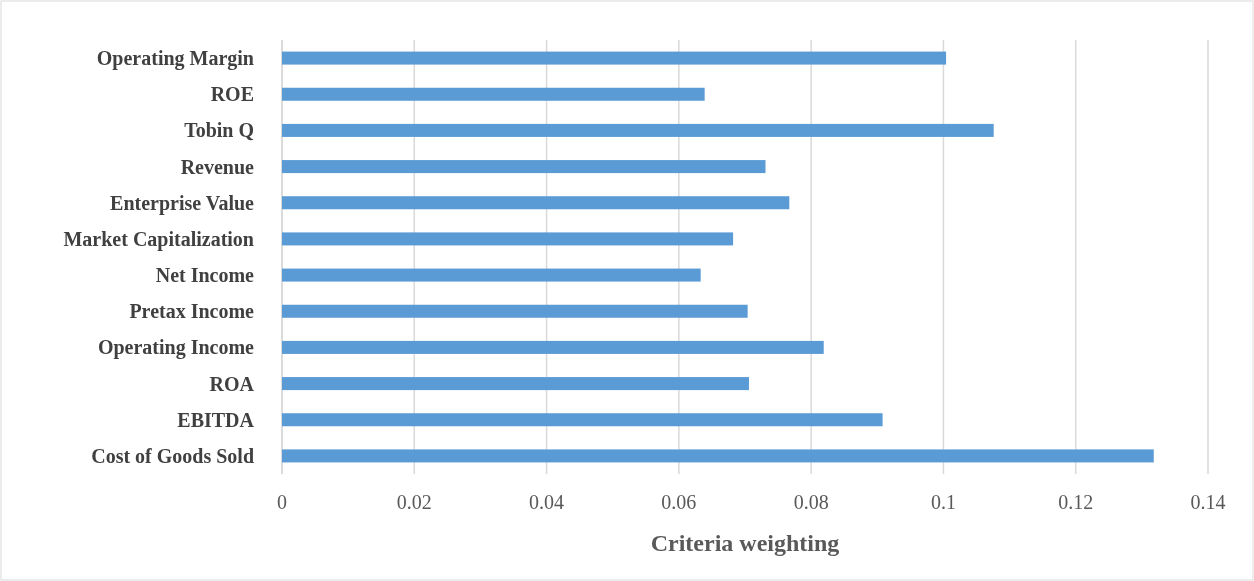 The width and height of the screenshot is (1254, 581). Describe the element at coordinates (547, 502) in the screenshot. I see `x-tick-label: 0.04` at that location.